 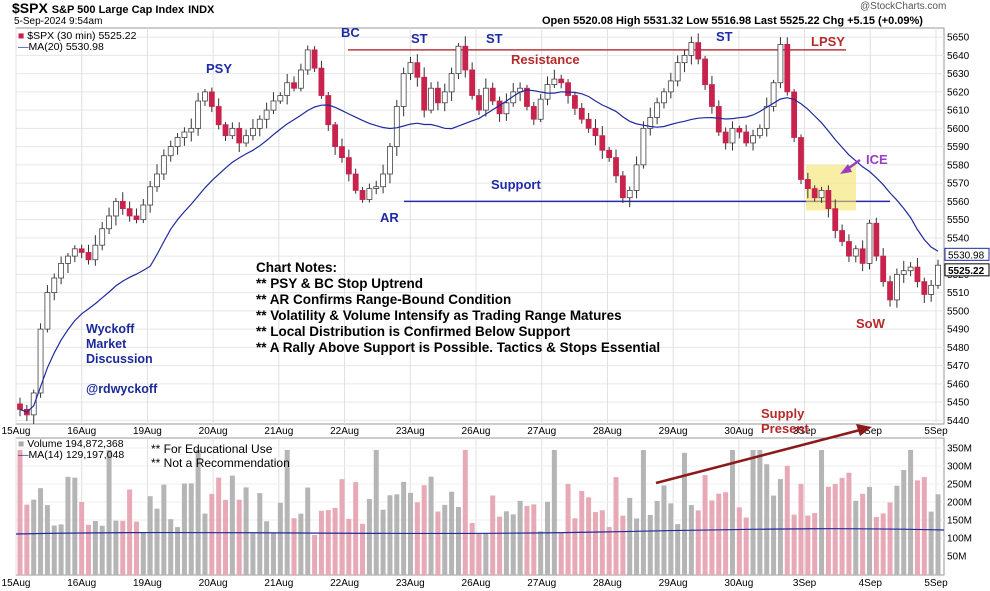 I want to click on volume-x-tick-label: 20Aug, so click(x=213, y=583).